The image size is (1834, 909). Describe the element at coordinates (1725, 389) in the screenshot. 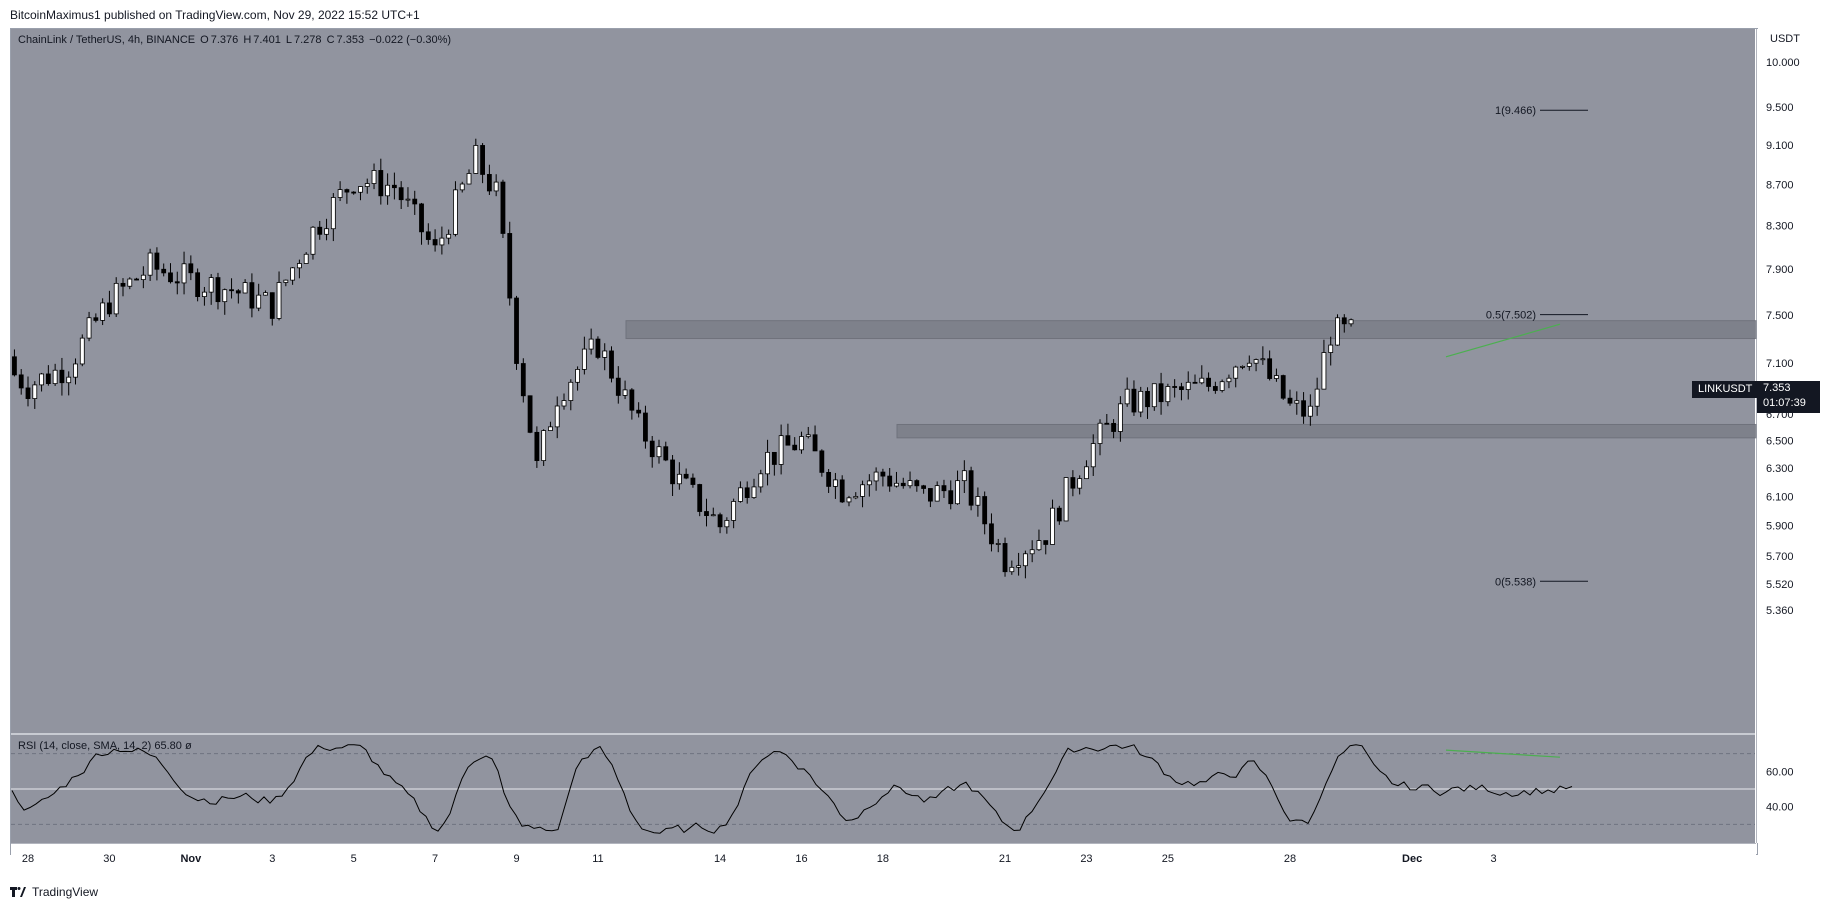

I see `symbol-price-tag: LINKUSDT` at that location.